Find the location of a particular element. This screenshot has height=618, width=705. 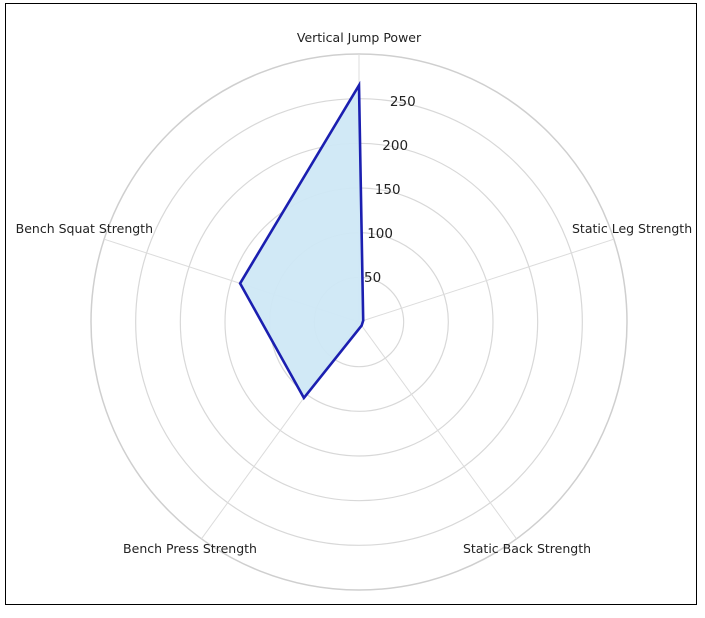

tick-labels: 50 100 150 200 250 is located at coordinates (390, 190).